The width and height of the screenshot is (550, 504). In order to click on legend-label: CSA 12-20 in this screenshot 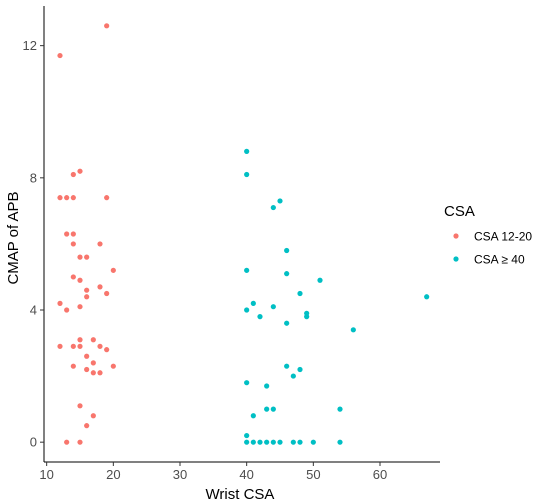, I will do `click(503, 236)`.